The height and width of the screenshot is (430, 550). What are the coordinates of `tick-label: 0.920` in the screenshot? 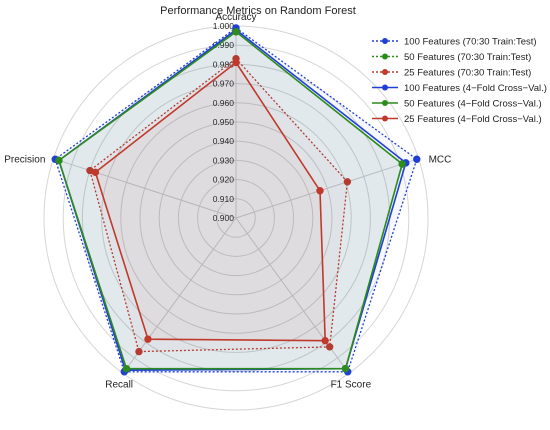 It's located at (224, 180).